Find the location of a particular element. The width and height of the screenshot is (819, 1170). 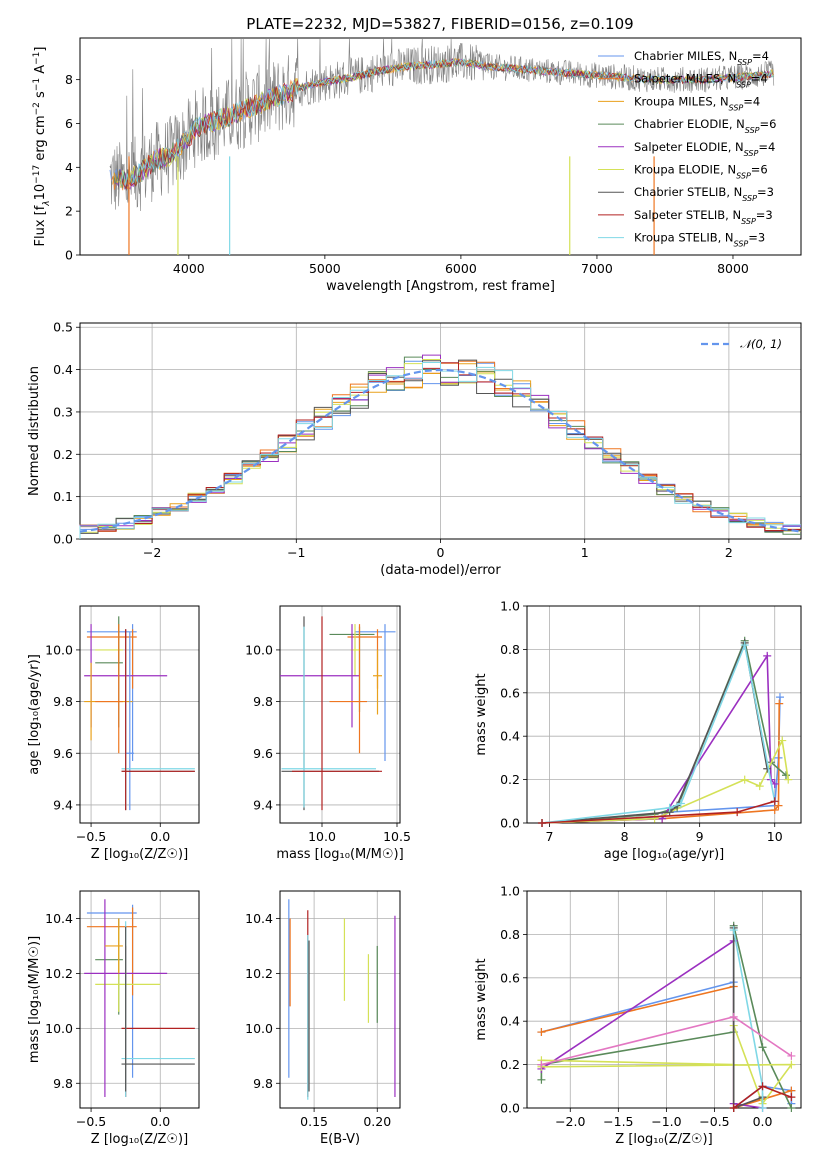

legend-label-name: Chabrier MILES, N is located at coordinates (685, 56).